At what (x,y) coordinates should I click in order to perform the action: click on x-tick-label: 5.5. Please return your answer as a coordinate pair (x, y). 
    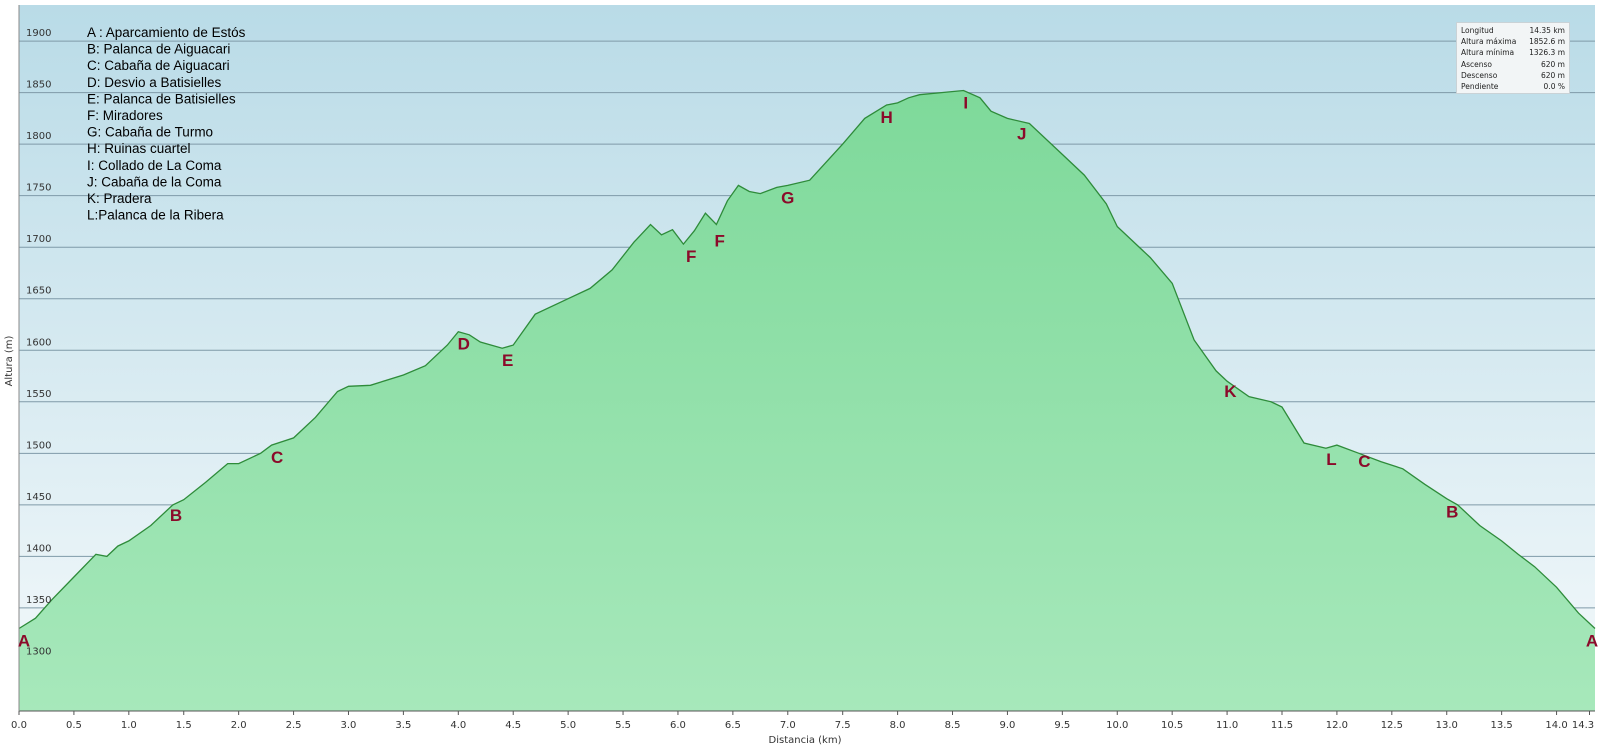
    Looking at the image, I should click on (623, 725).